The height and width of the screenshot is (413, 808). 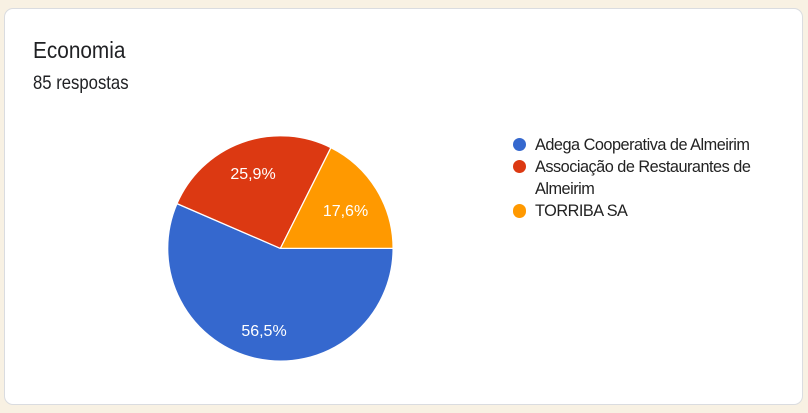 What do you see at coordinates (252, 174) in the screenshot?
I see `svg-text: 25,9%` at bounding box center [252, 174].